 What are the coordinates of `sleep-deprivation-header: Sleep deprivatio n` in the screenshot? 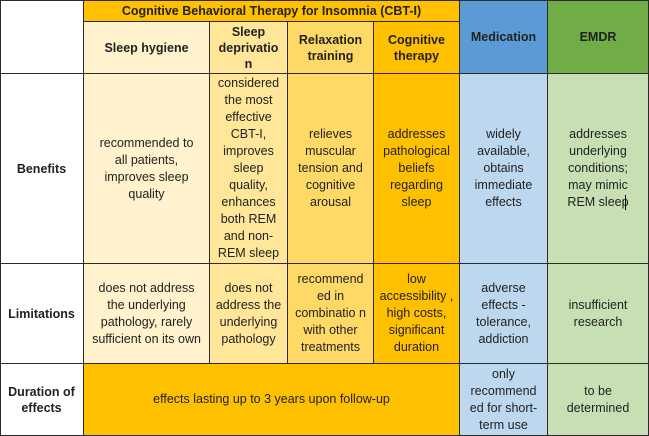 It's located at (249, 48).